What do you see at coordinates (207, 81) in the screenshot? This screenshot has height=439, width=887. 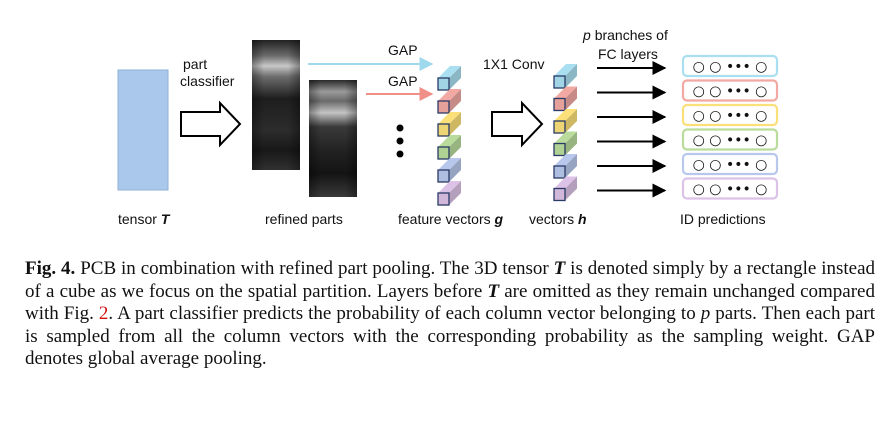 I see `part-classifier-label-line2: classifier` at bounding box center [207, 81].